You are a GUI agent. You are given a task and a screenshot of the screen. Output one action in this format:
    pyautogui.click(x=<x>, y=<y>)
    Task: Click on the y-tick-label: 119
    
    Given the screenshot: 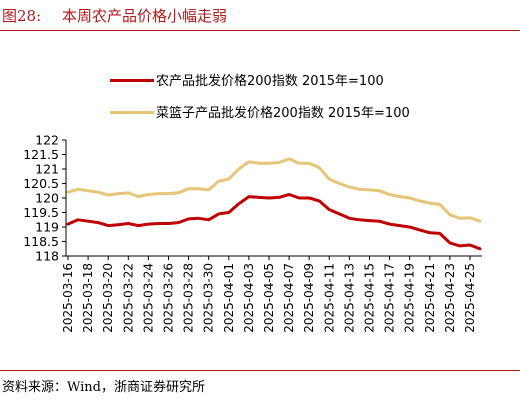 What is the action you would take?
    pyautogui.click(x=47, y=227)
    